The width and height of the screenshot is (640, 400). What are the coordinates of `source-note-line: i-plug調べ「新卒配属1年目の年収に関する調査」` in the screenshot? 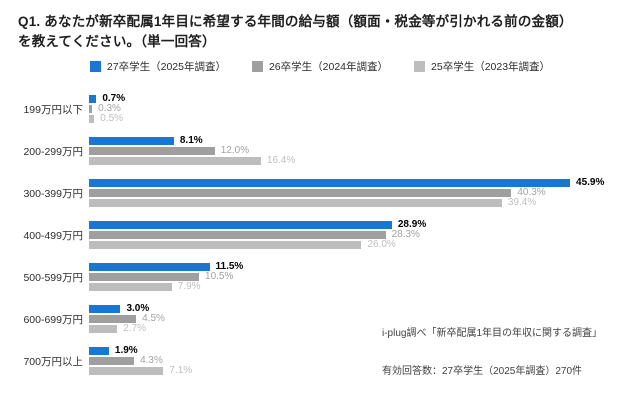 It's located at (492, 333).